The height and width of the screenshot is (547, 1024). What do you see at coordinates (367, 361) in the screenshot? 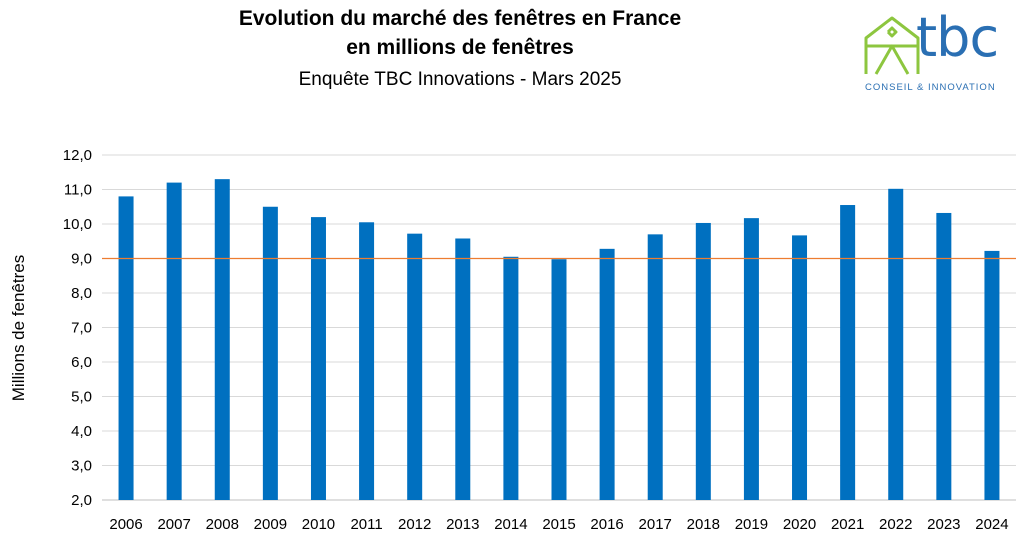
I see `bar-2011` at bounding box center [367, 361].